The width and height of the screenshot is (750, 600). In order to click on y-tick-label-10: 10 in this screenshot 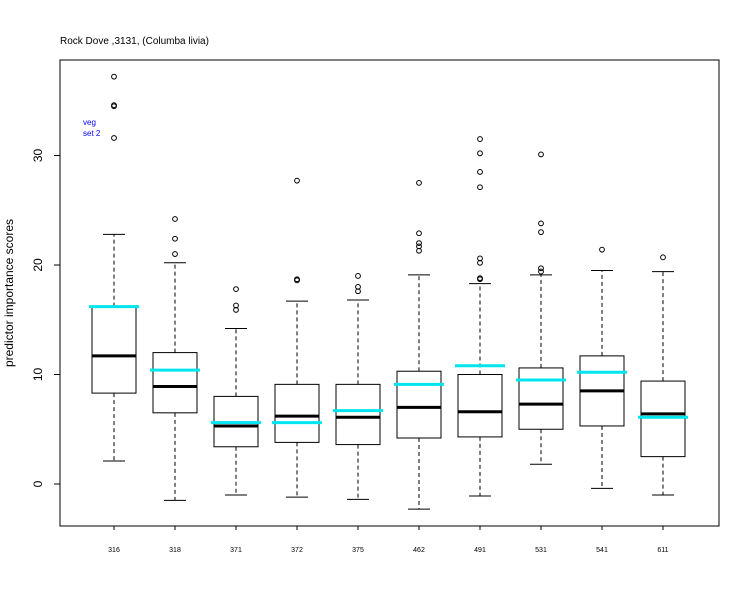, I will do `click(38, 375)`.